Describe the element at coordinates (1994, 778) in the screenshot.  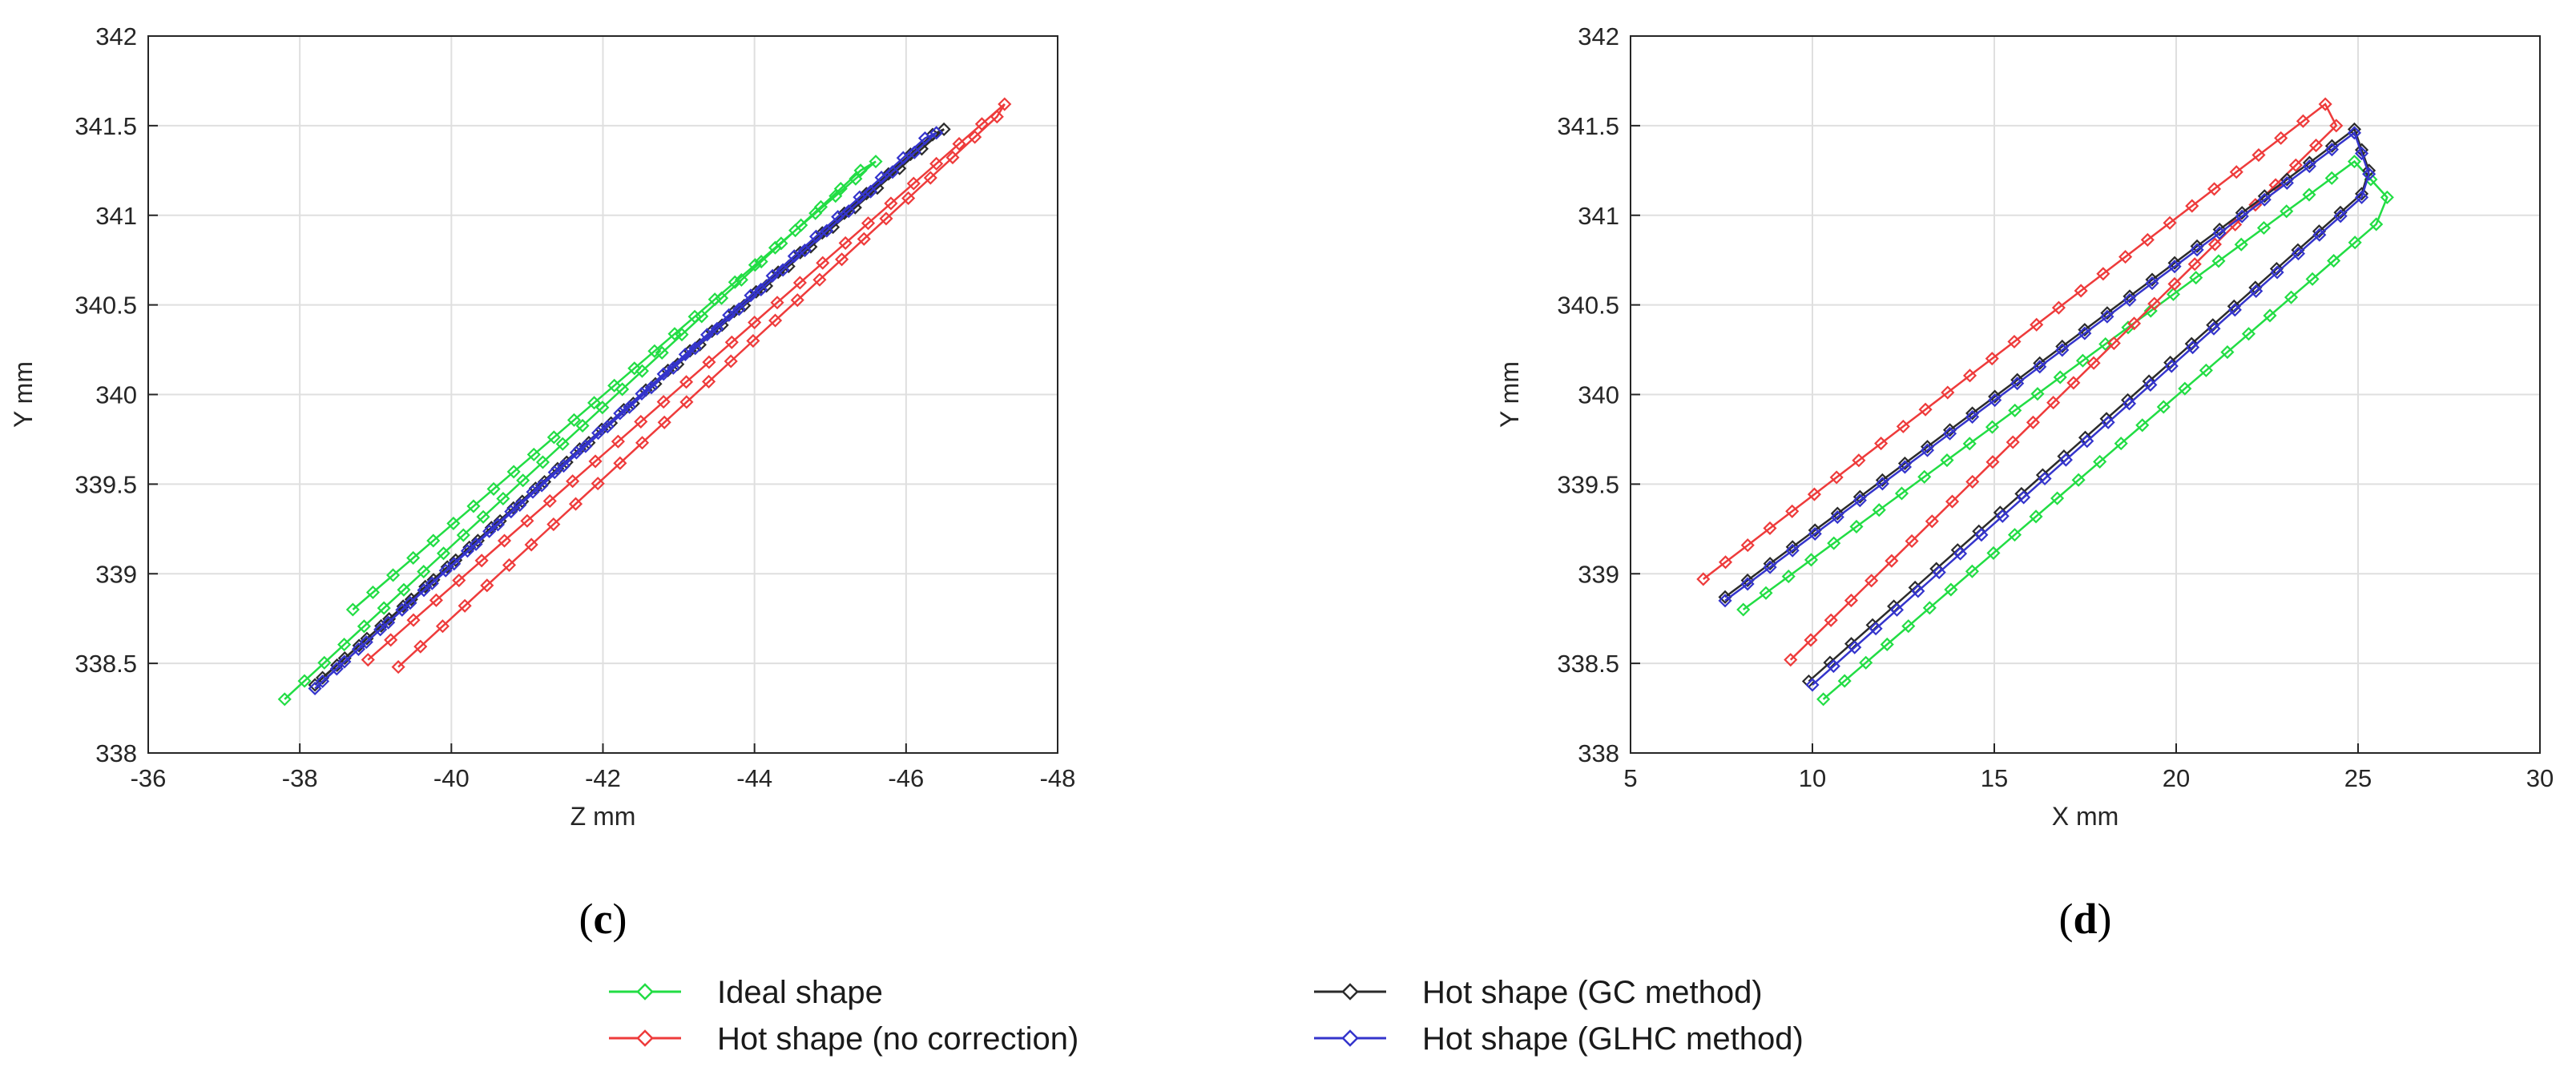
I see `panel-d-xtick-label-2: 15` at that location.